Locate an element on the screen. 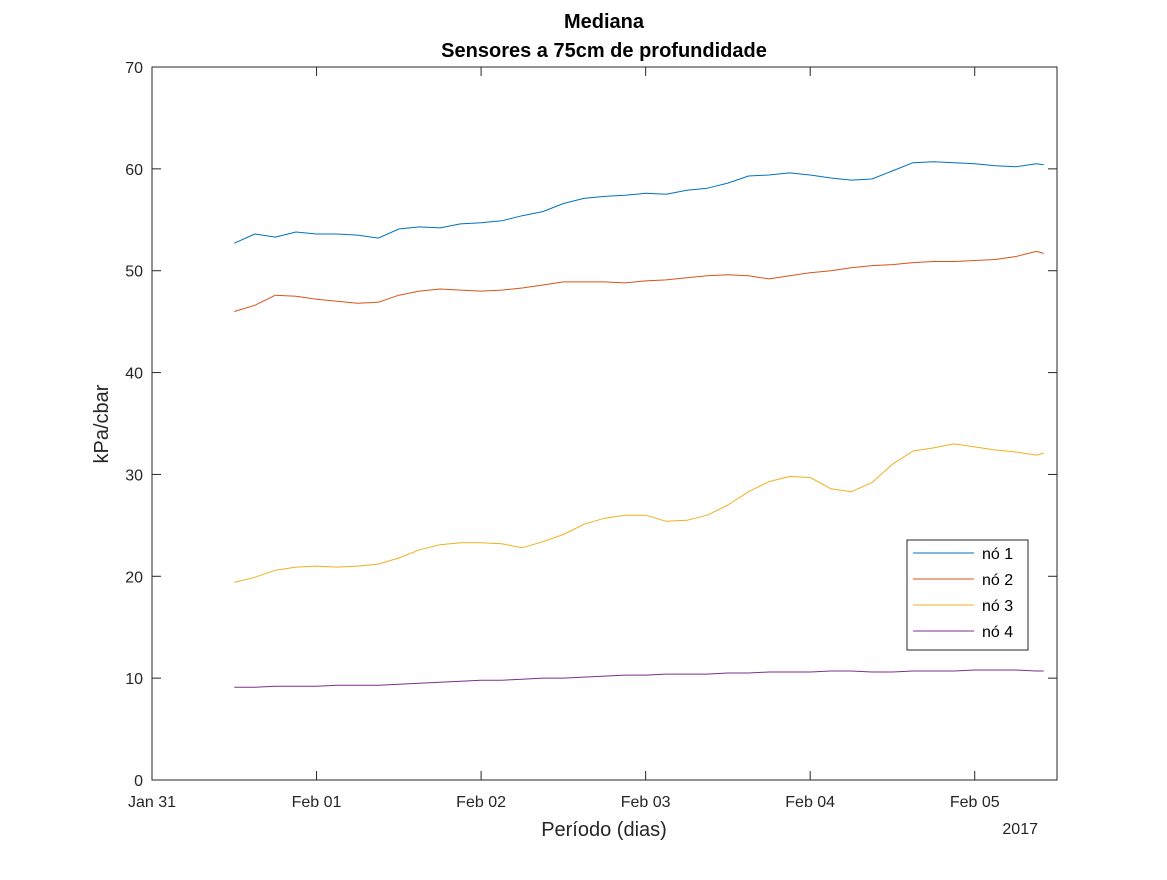  legend-box is located at coordinates (967, 595).